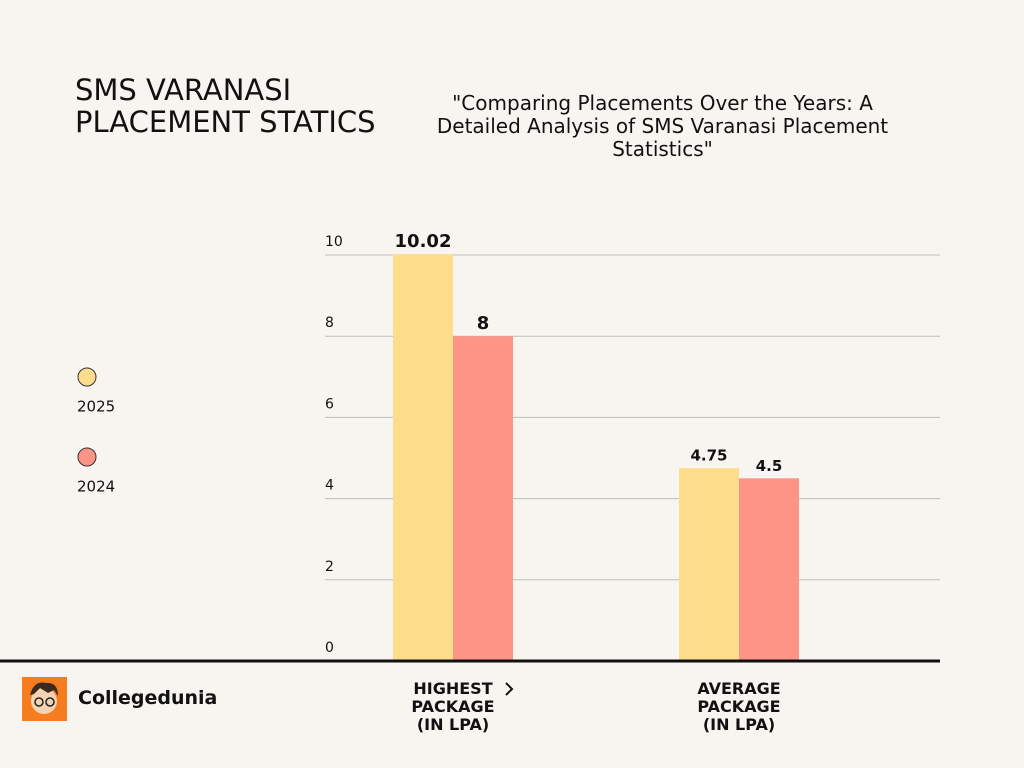 The image size is (1024, 768). I want to click on value-label: 4.75, so click(708, 456).